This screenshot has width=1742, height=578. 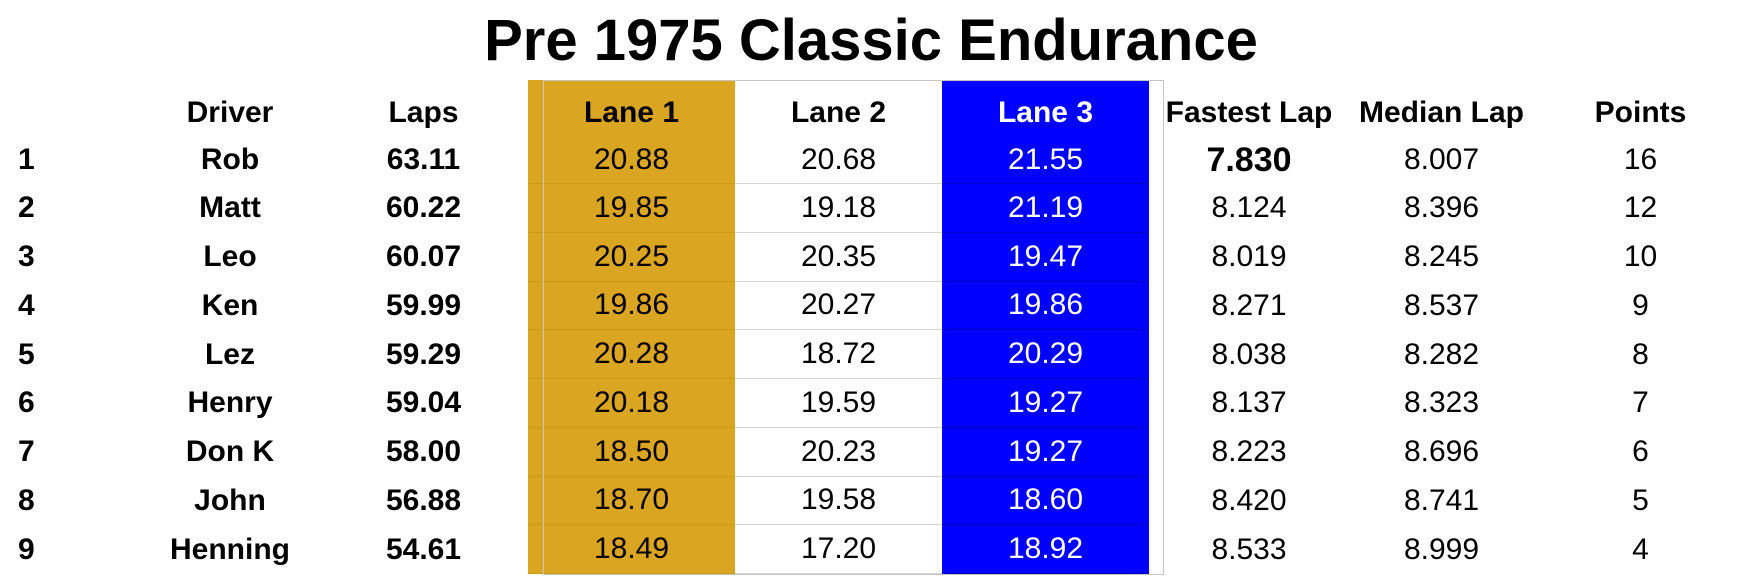 I want to click on laps-cell: 59.29, so click(x=423, y=354).